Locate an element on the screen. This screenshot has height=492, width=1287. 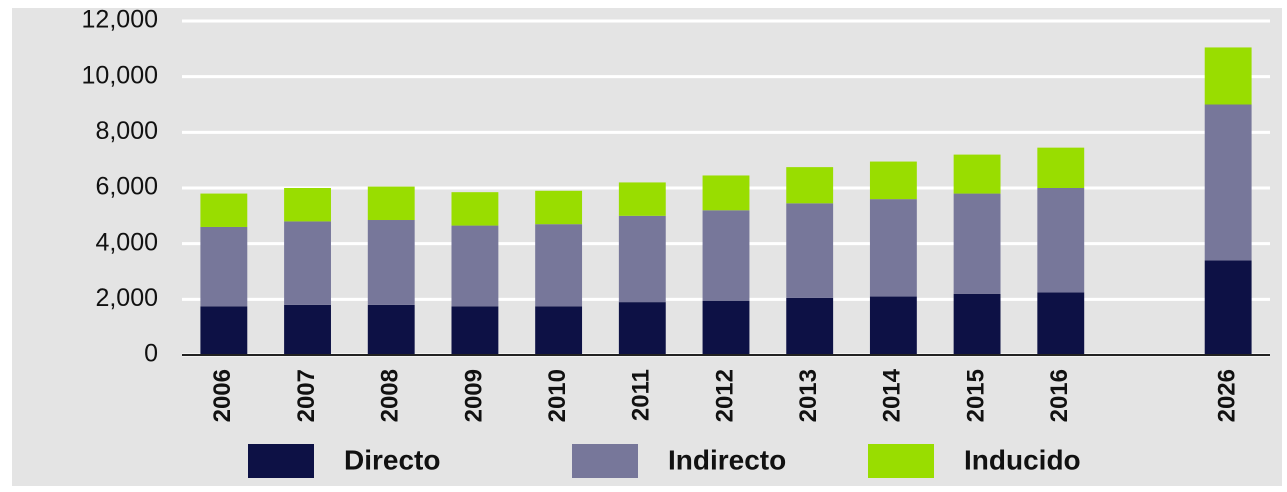
x-tick-label: 2015 is located at coordinates (975, 395).